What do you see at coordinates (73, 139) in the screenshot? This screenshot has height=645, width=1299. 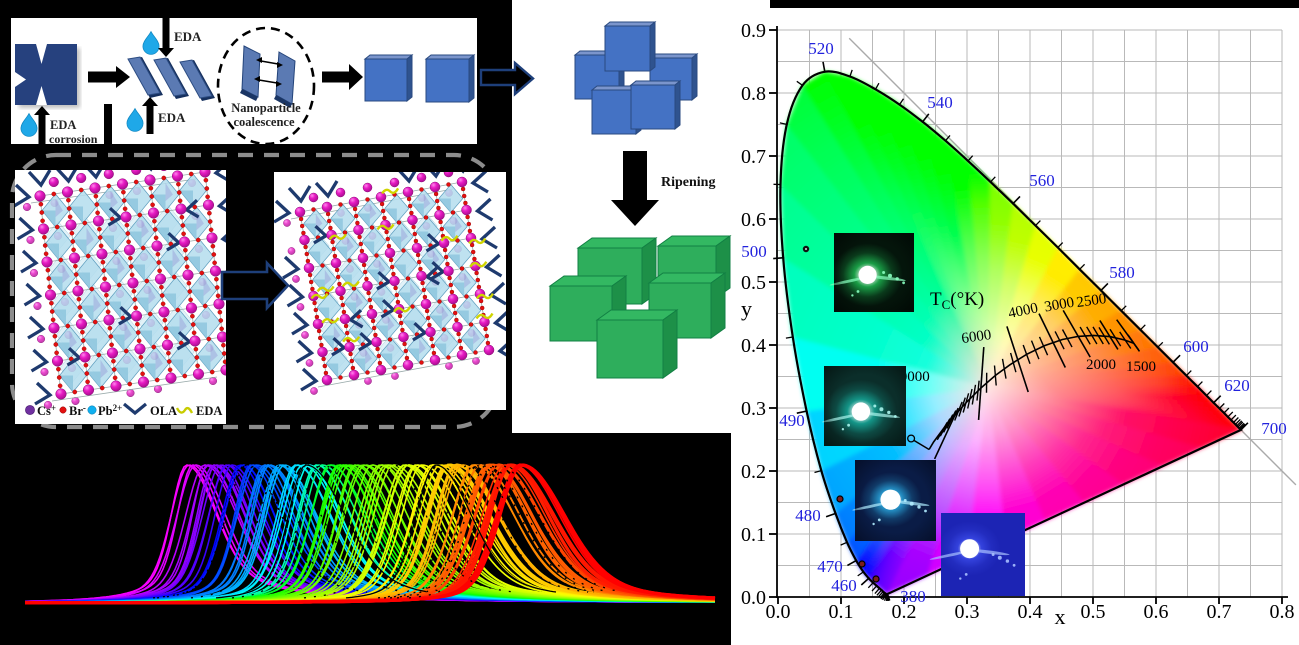 I see `svg-text: corrosion` at bounding box center [73, 139].